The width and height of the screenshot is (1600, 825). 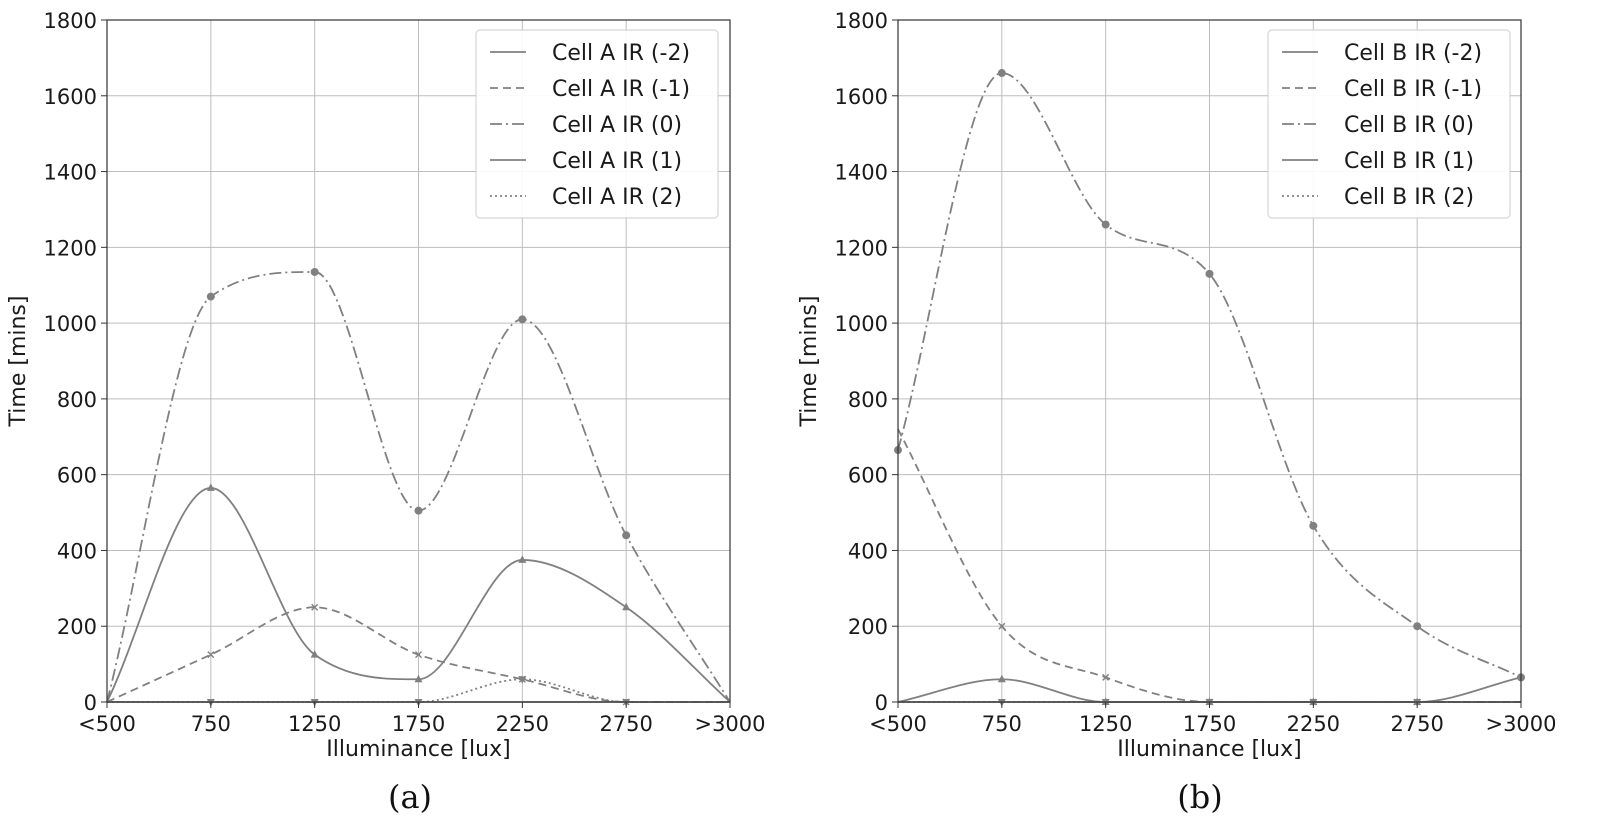 I want to click on legend-label: Cell B IR (0), so click(x=1409, y=125).